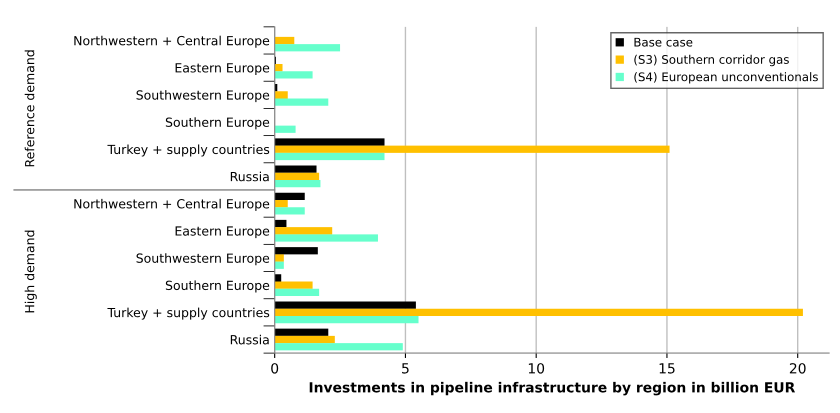 The image size is (840, 413). Describe the element at coordinates (711, 60) in the screenshot. I see `legend-label: (S3) Southern corridor gas` at that location.